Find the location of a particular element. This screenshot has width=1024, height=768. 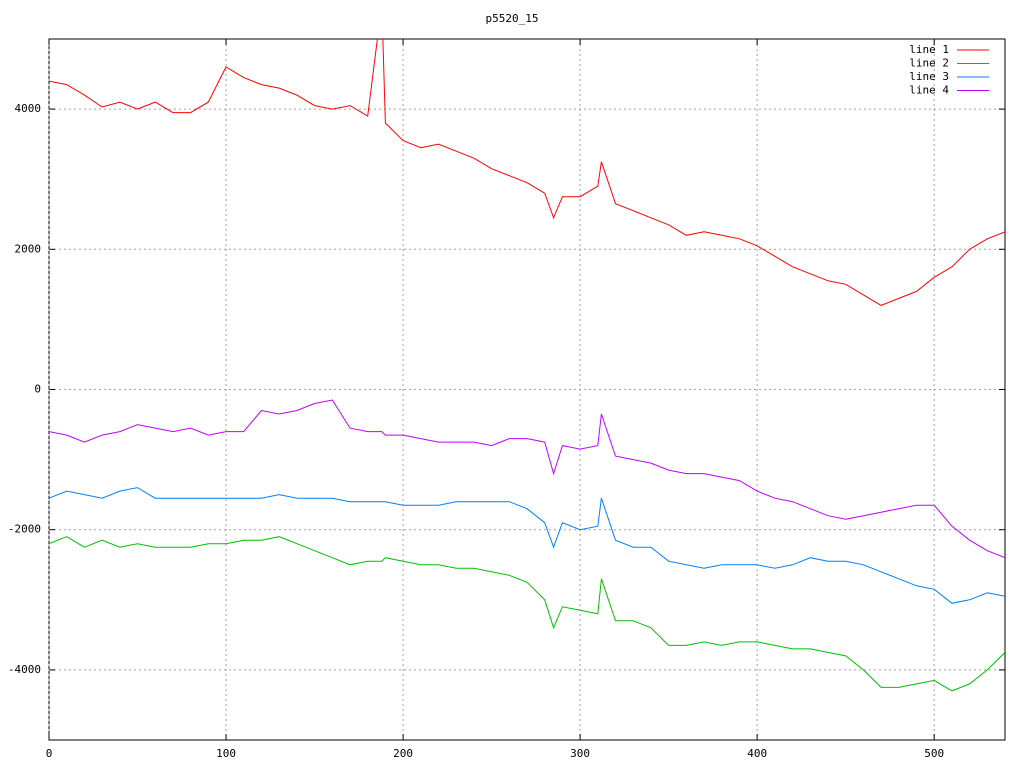

legend-label: line 3 is located at coordinates (929, 76).